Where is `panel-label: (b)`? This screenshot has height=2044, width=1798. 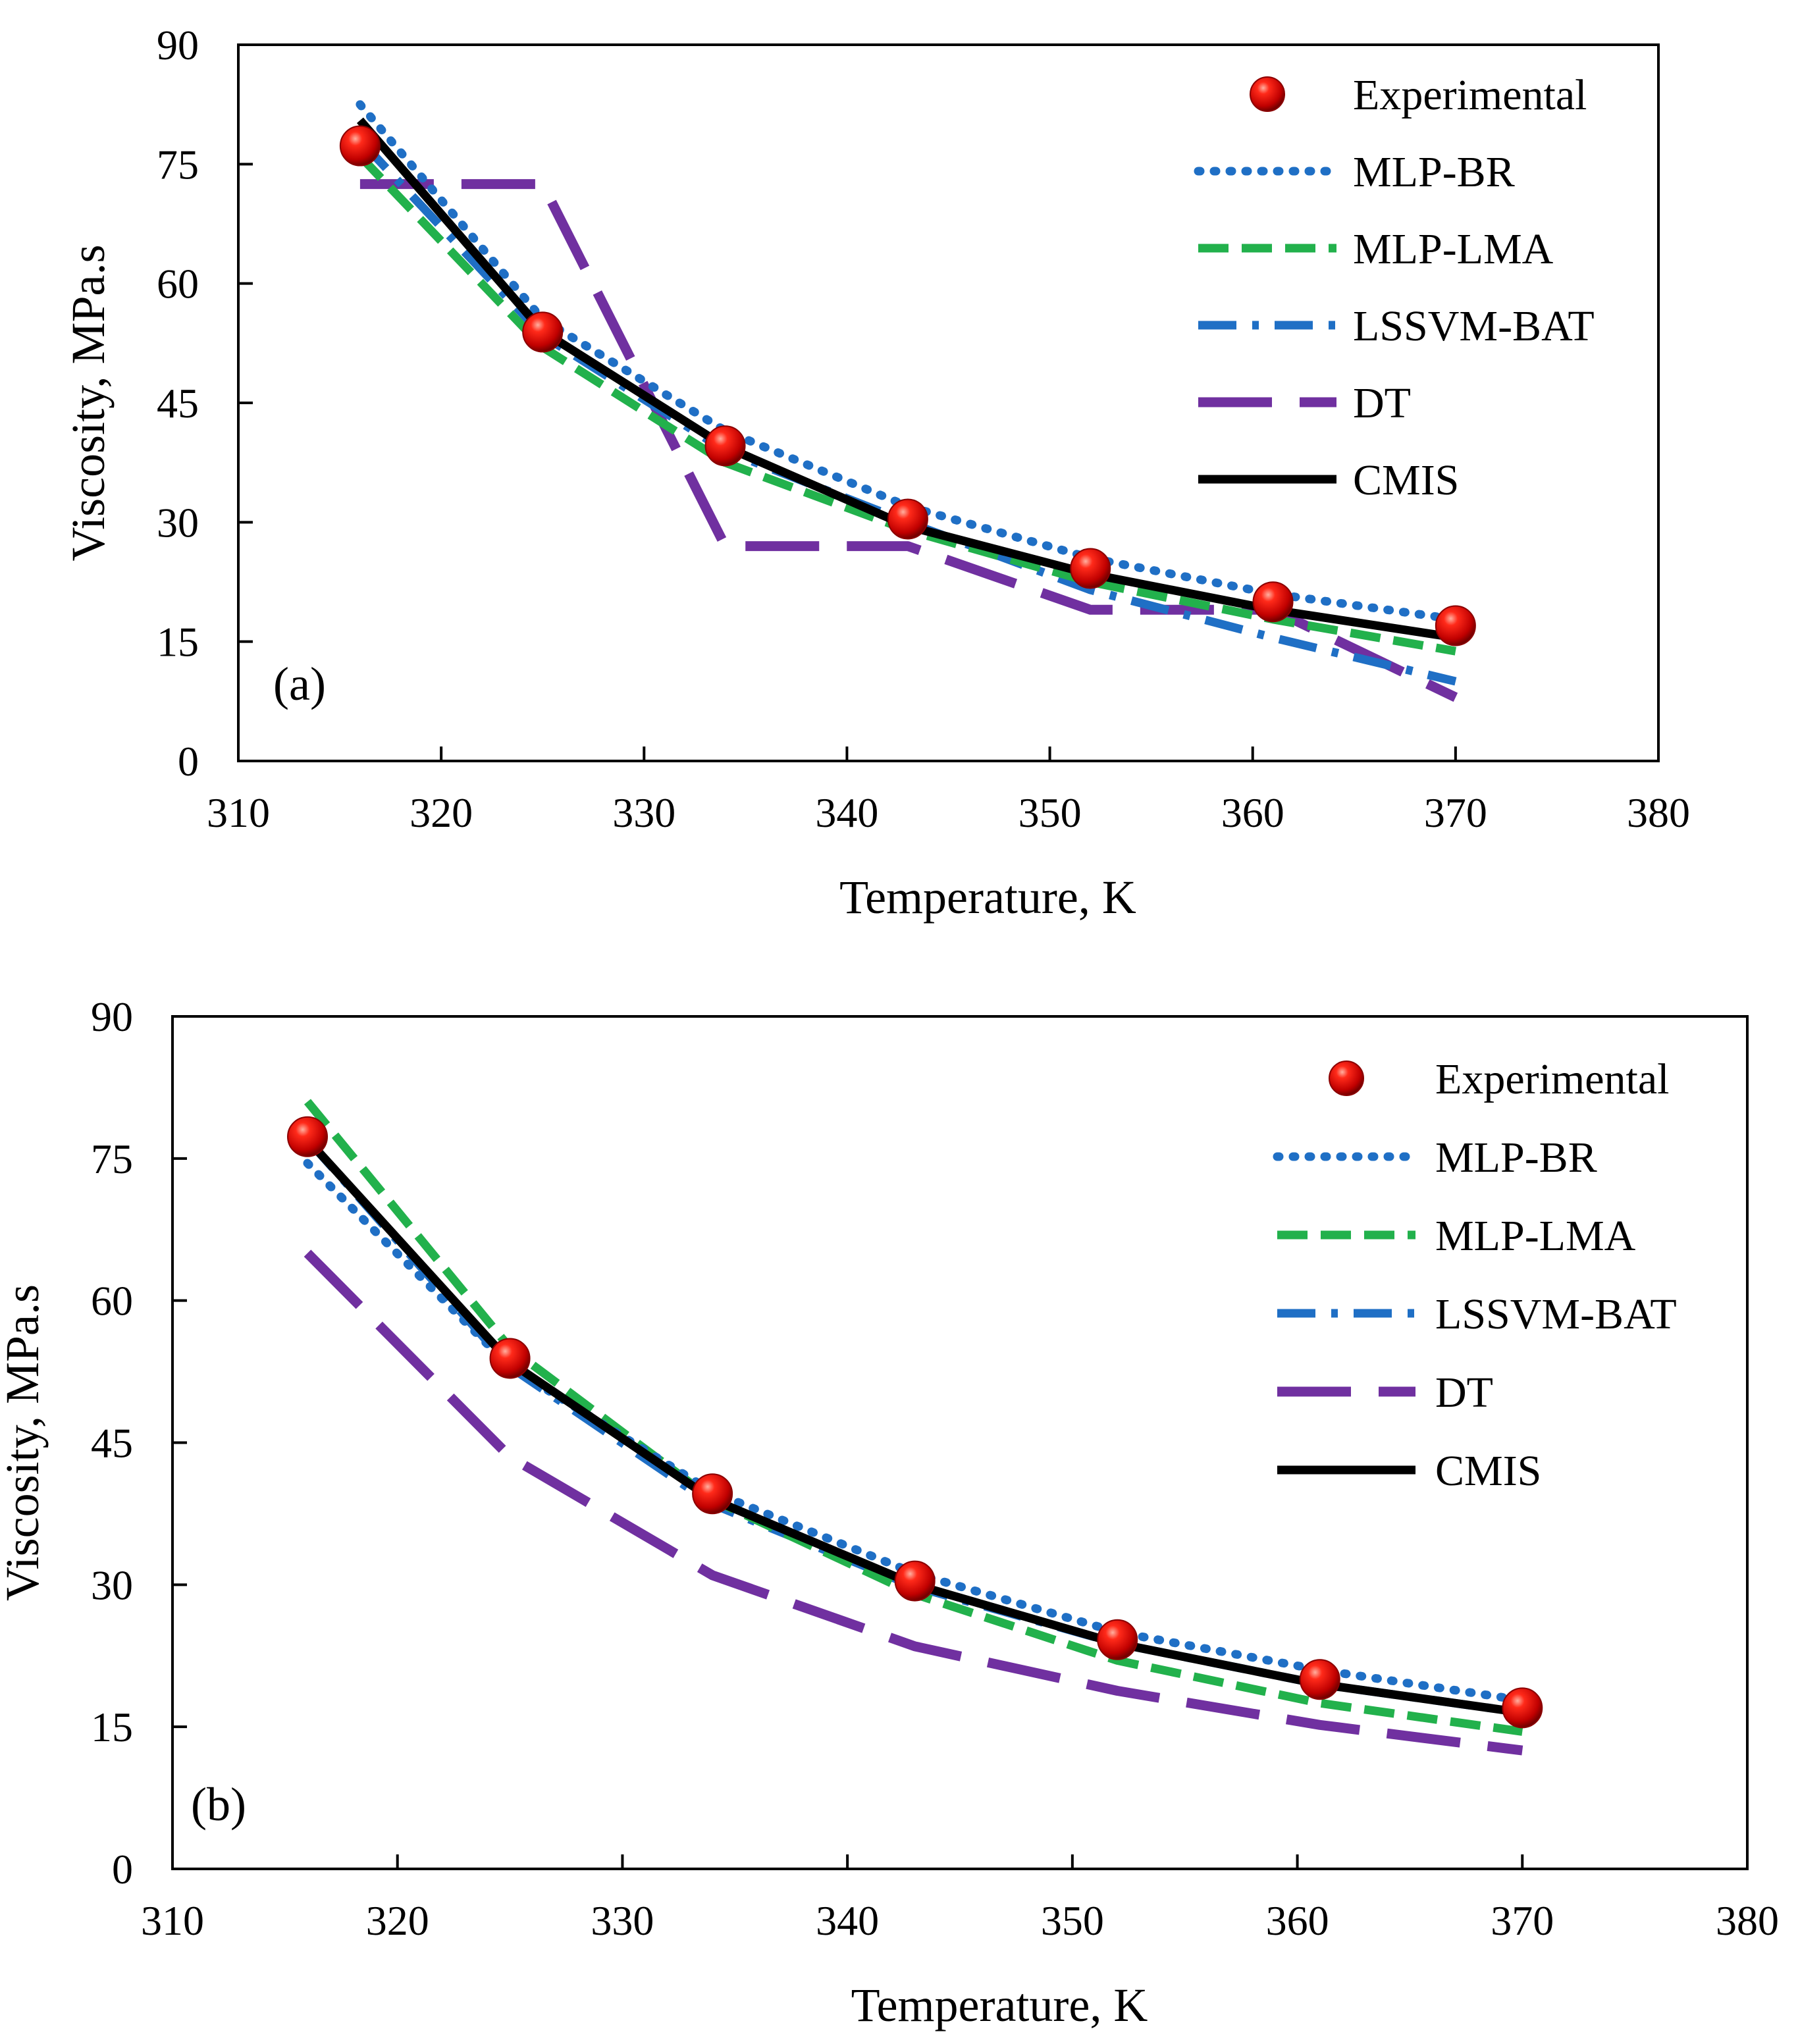 panel-label: (b) is located at coordinates (218, 1804).